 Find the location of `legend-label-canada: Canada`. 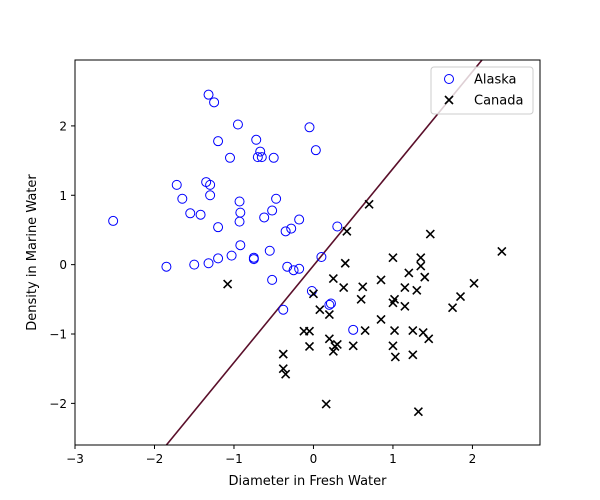

legend-label-canada: Canada is located at coordinates (498, 101).